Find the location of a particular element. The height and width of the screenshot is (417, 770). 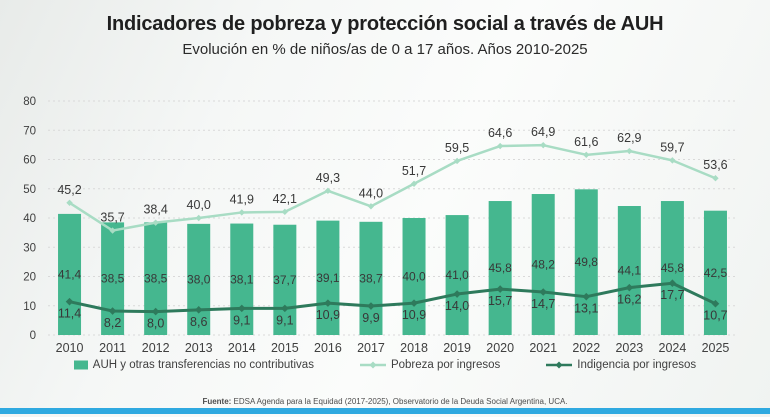

bar-label-2018: 40,0 is located at coordinates (414, 277).